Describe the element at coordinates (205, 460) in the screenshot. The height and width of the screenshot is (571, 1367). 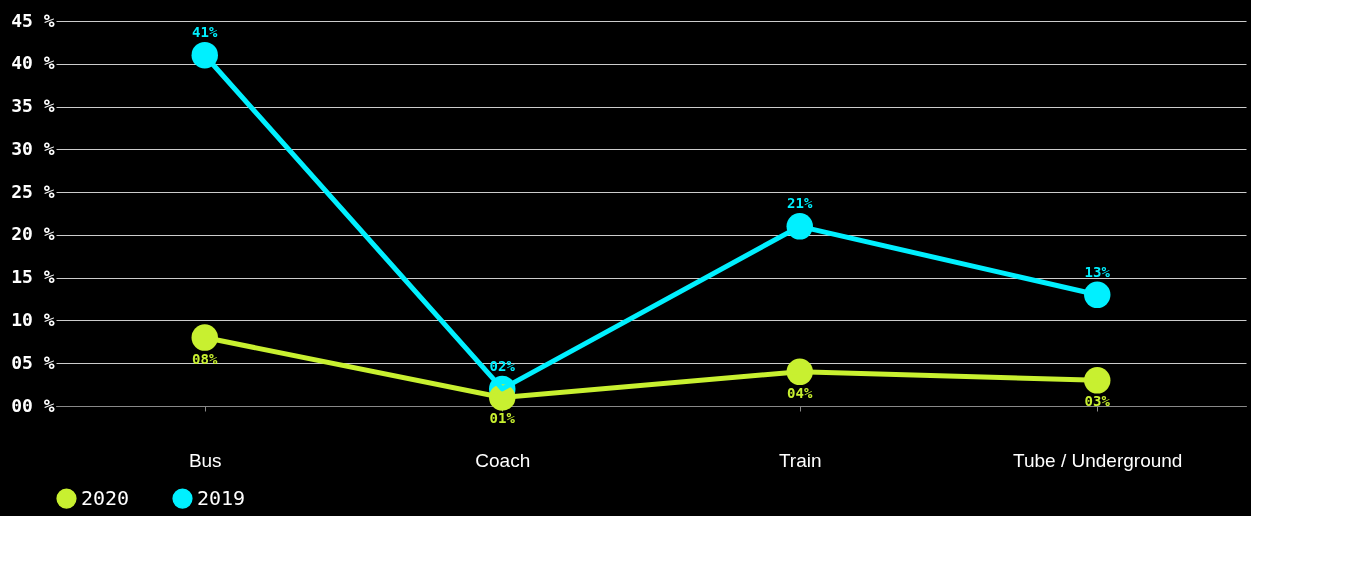
I see `x-tick-label: Bus` at that location.